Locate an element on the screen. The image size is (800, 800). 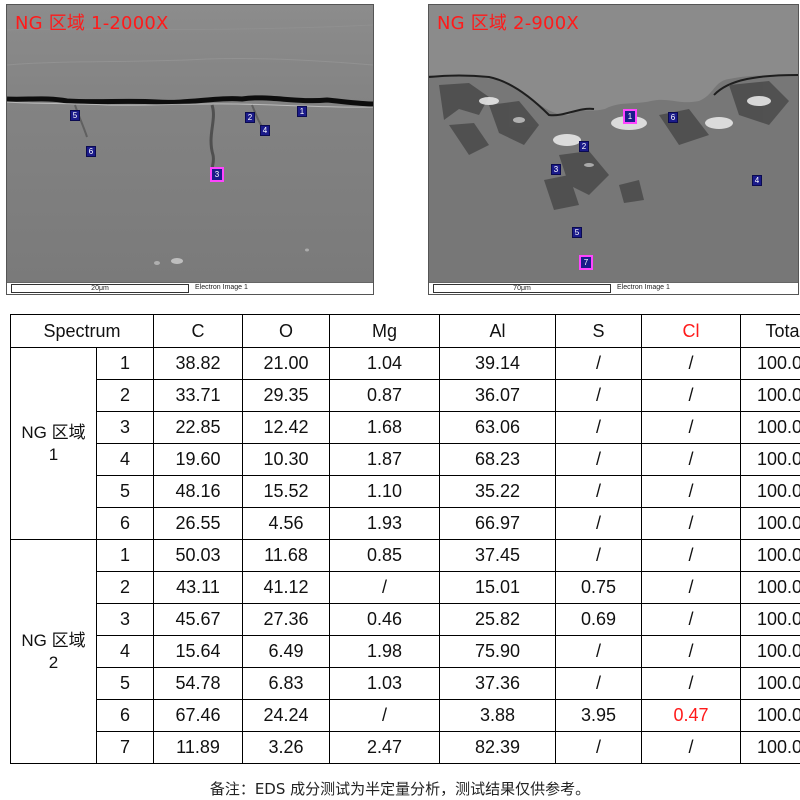
cell-spectrum: 1 is located at coordinates (125, 555).